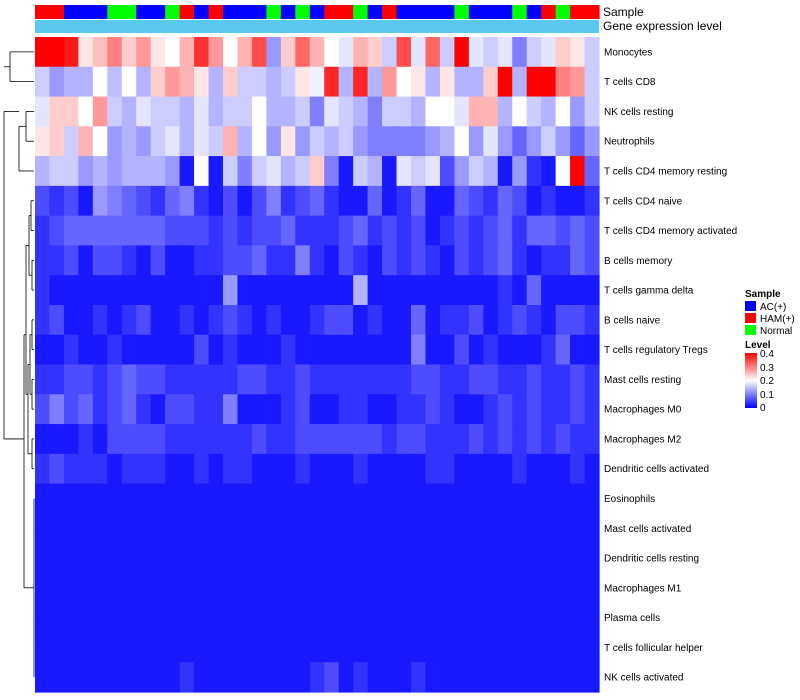  What do you see at coordinates (643, 201) in the screenshot?
I see `row-label: T cells CD4 naive` at bounding box center [643, 201].